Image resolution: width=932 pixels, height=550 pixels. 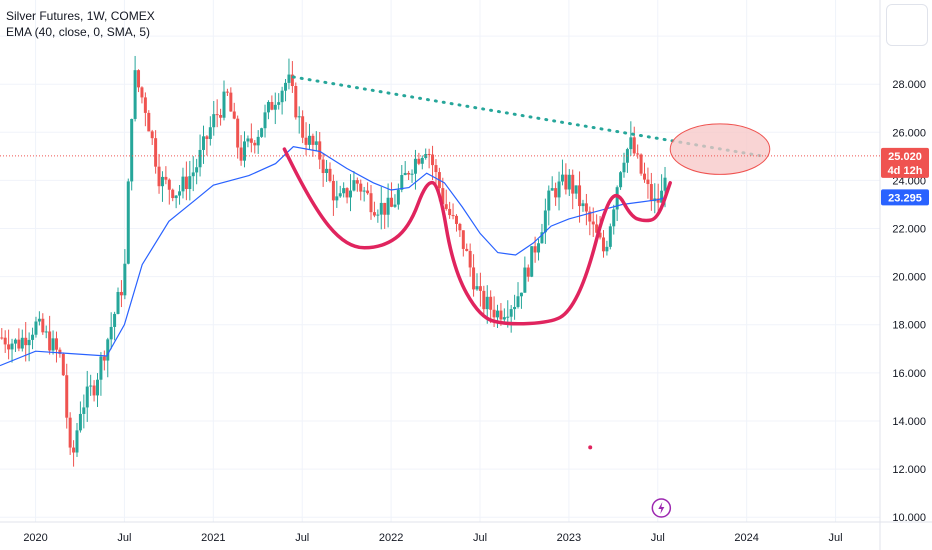 What do you see at coordinates (909, 518) in the screenshot?
I see `y-tick-label: 10.000` at bounding box center [909, 518].